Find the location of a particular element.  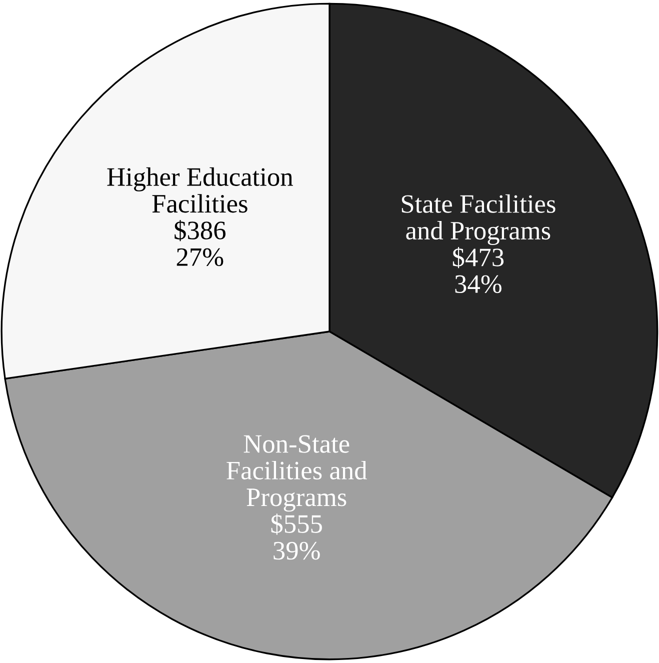

data-label: $473 34% is located at coordinates (478, 270).